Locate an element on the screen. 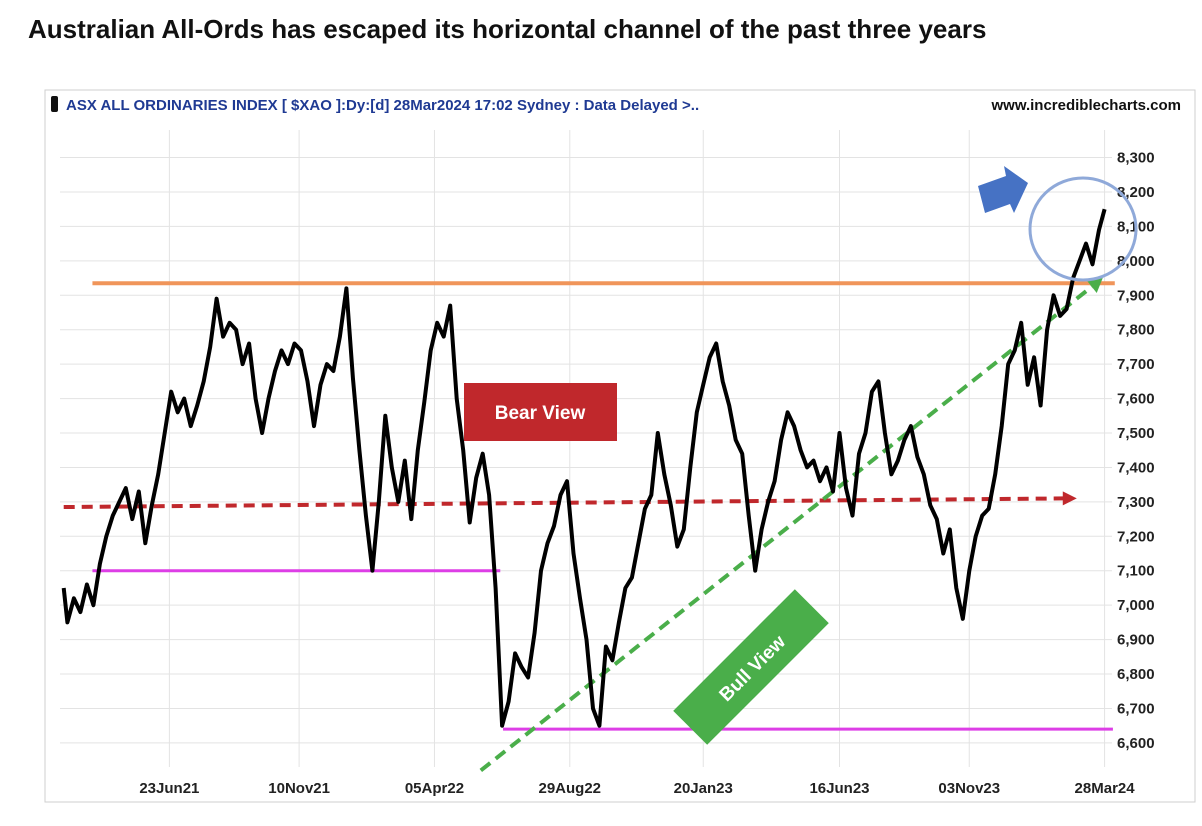 Image resolution: width=1202 pixels, height=826 pixels. bear-trend-line is located at coordinates (564, 503).